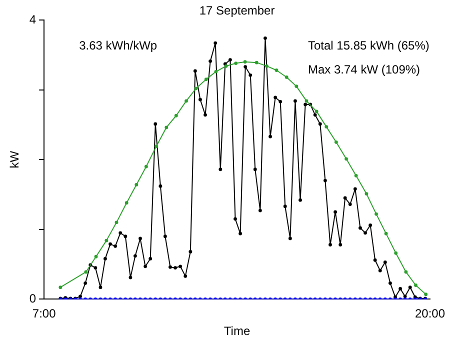 The height and width of the screenshot is (339, 452). I want to click on y-axis-title: kW, so click(15, 159).